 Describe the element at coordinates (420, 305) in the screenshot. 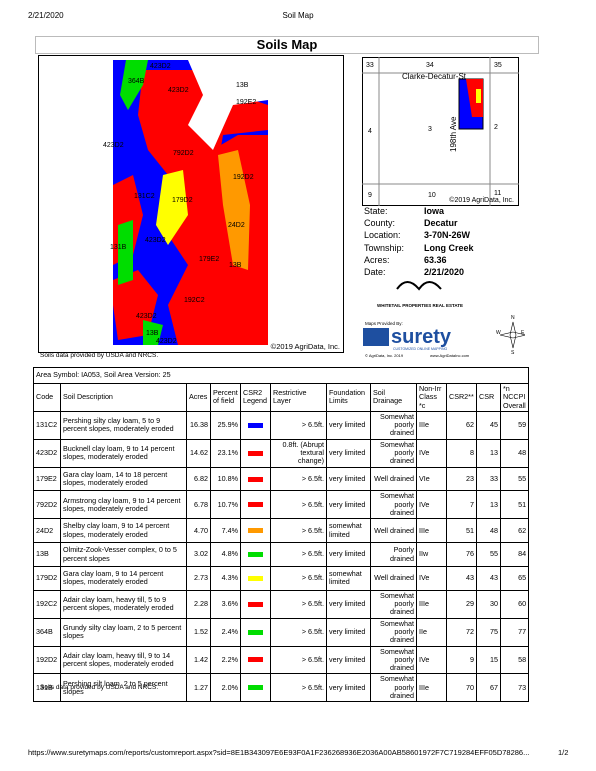

I see `whitetail-text: WHITETAIL PROPERTIES REAL ESTATE` at that location.